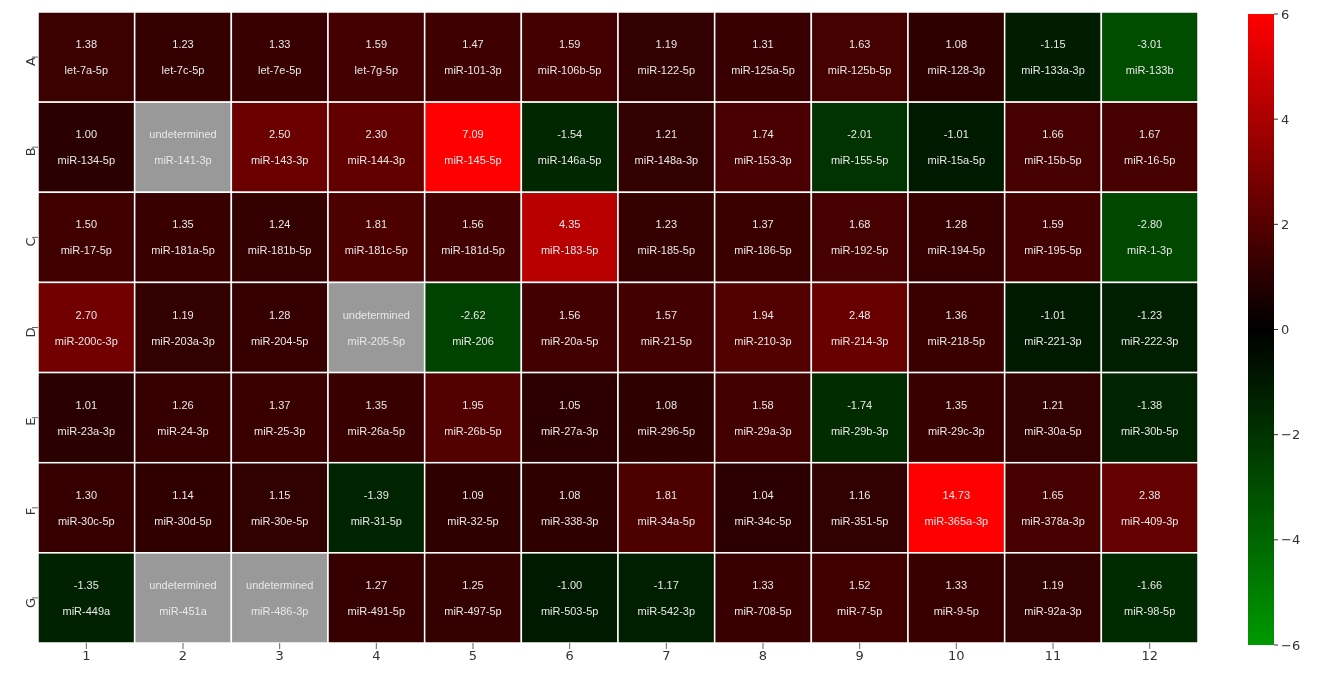  What do you see at coordinates (473, 57) in the screenshot?
I see `text: 1.47 miR-101-3p` at bounding box center [473, 57].